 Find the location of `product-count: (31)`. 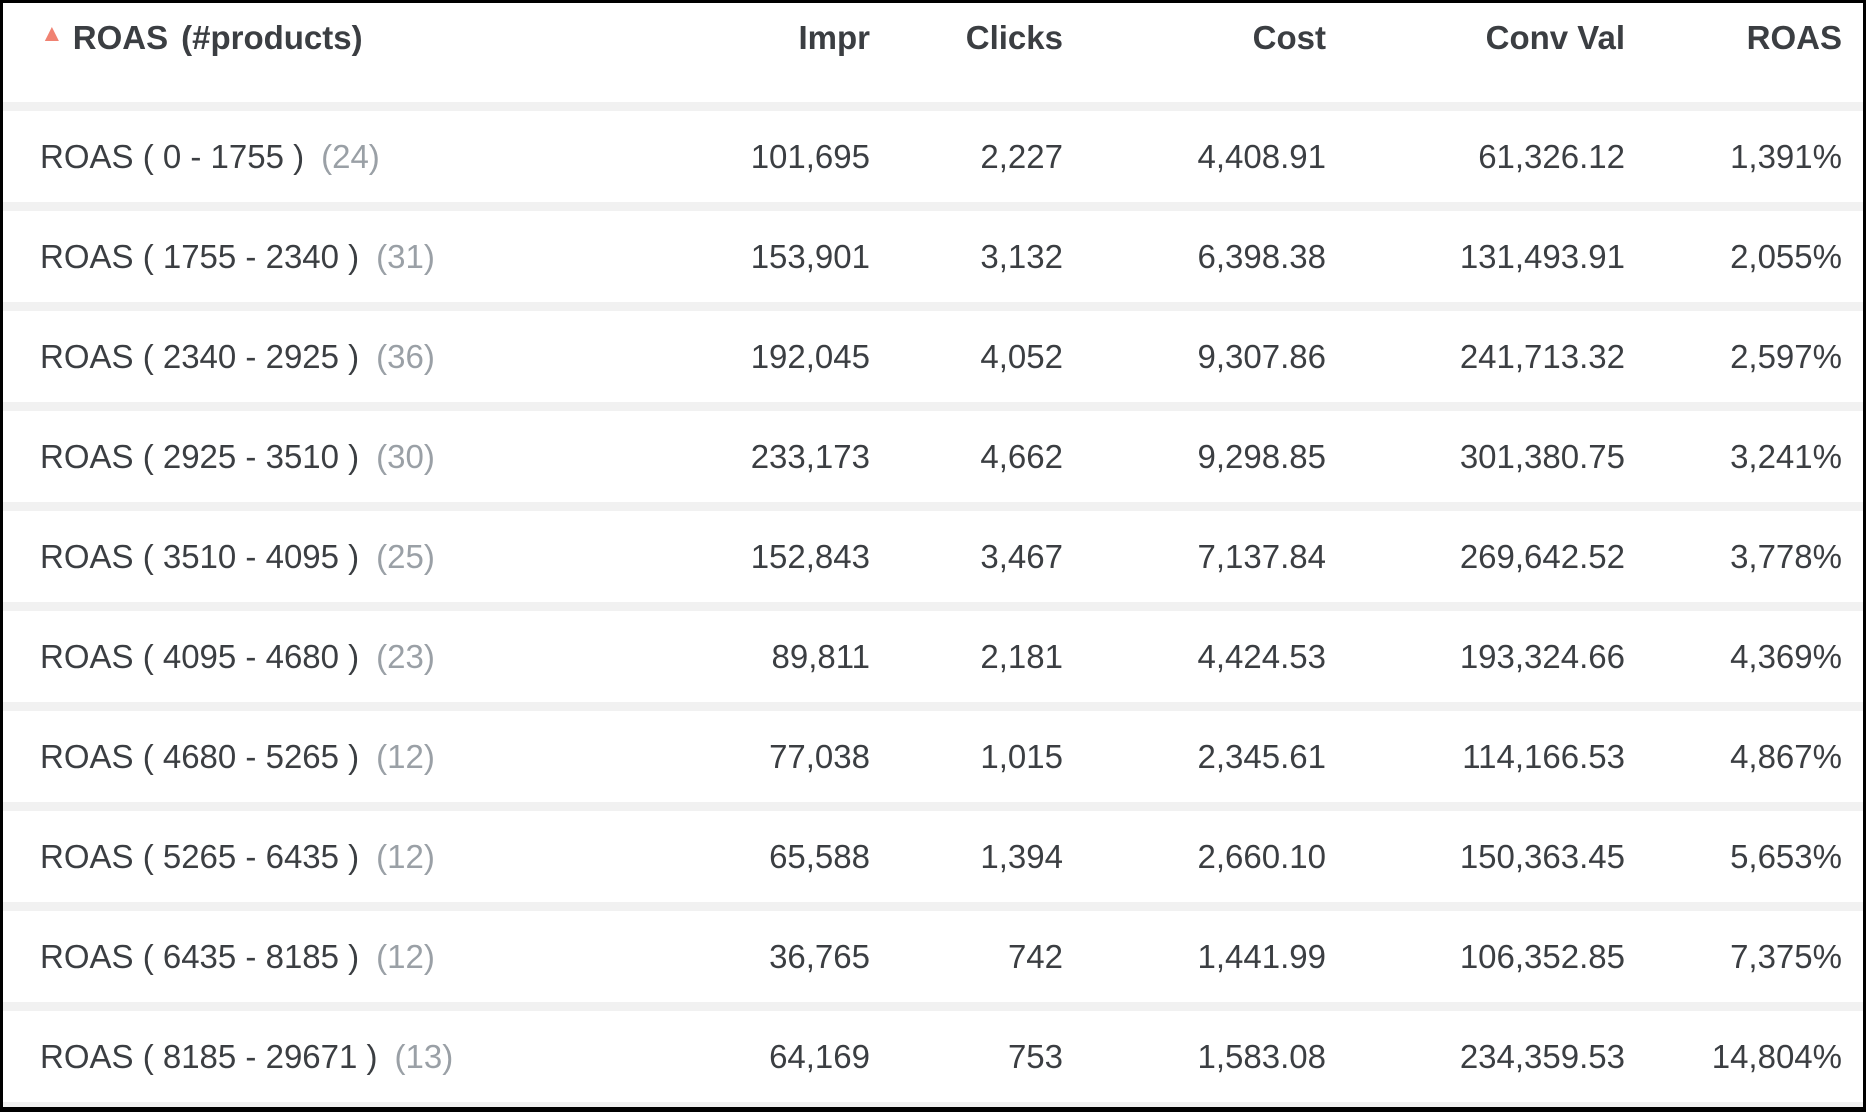

product-count: (31) is located at coordinates (405, 256).